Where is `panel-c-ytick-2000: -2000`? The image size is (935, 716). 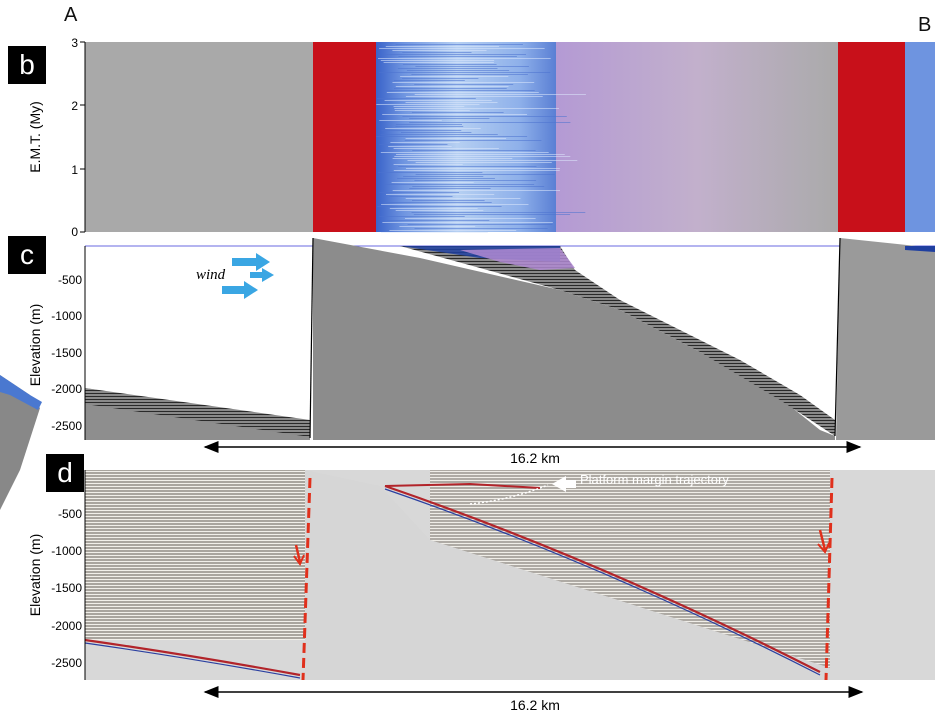
panel-c-ytick-2000: -2000 is located at coordinates (66, 389).